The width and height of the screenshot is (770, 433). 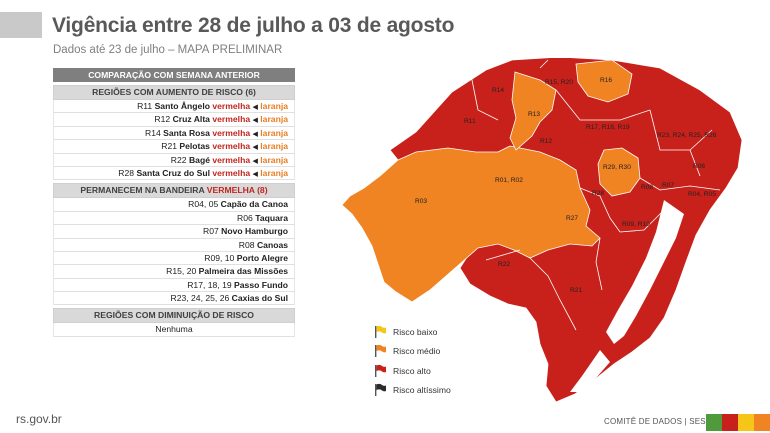 I want to click on legend-item: Risco médio, so click(x=412, y=352).